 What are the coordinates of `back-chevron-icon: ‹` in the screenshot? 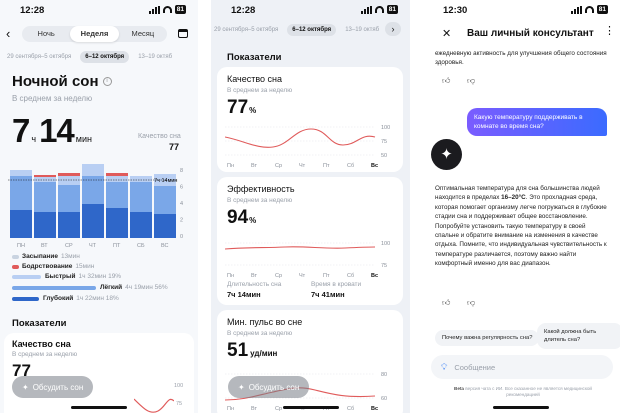 It's located at (8, 33).